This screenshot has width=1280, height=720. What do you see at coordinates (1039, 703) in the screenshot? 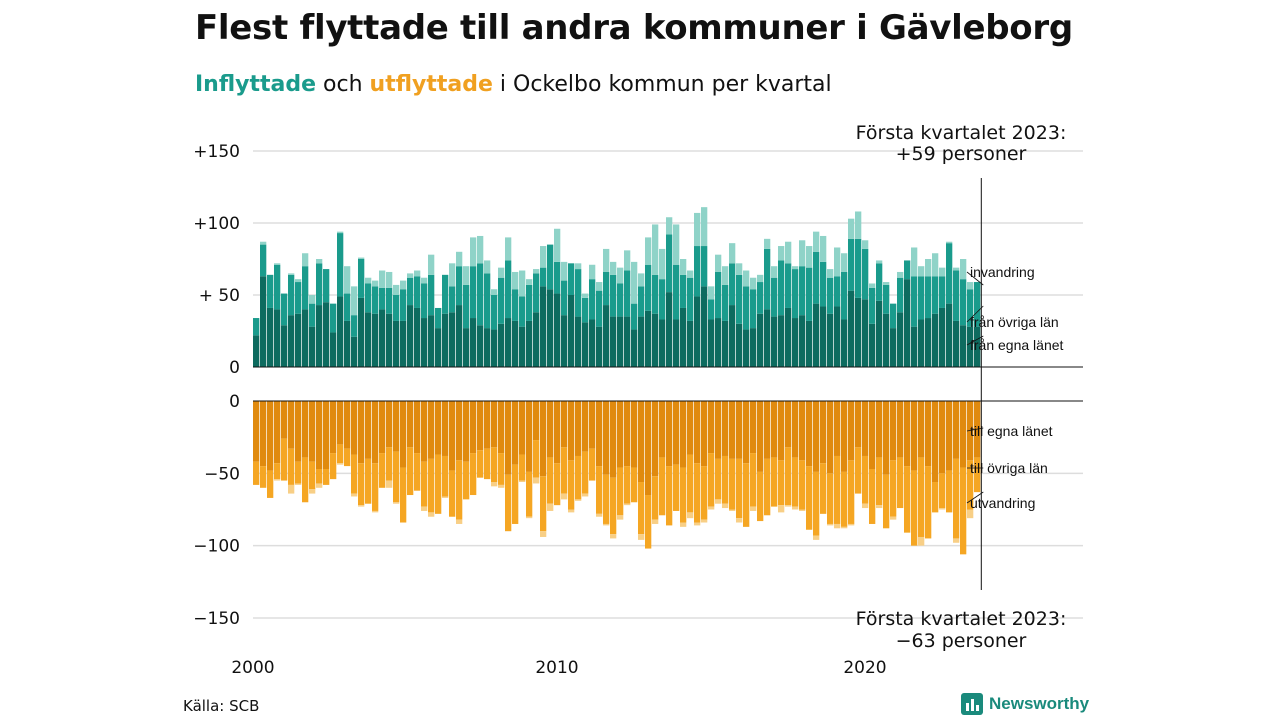
I see `newsworthy-logo-text: Newsworthy` at bounding box center [1039, 703].